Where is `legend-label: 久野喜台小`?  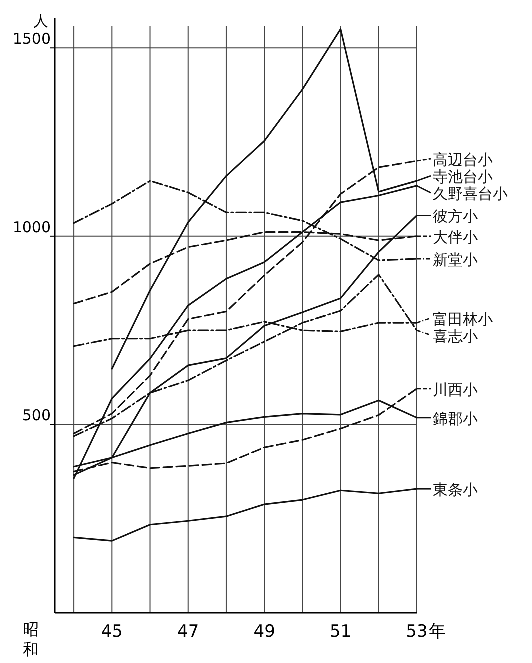
legend-label: 久野喜台小 is located at coordinates (470, 194).